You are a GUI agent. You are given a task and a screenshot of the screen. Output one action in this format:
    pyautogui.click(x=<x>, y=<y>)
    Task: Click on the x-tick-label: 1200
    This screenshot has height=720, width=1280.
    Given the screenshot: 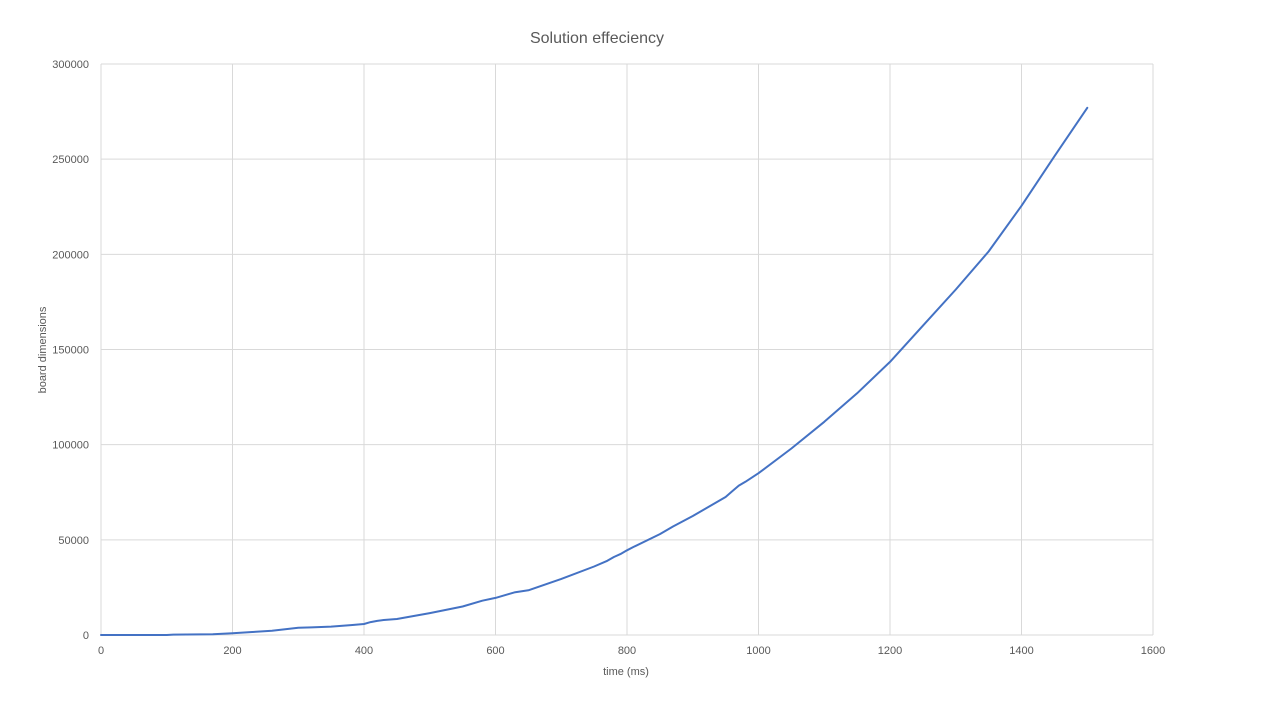 What is the action you would take?
    pyautogui.click(x=890, y=651)
    